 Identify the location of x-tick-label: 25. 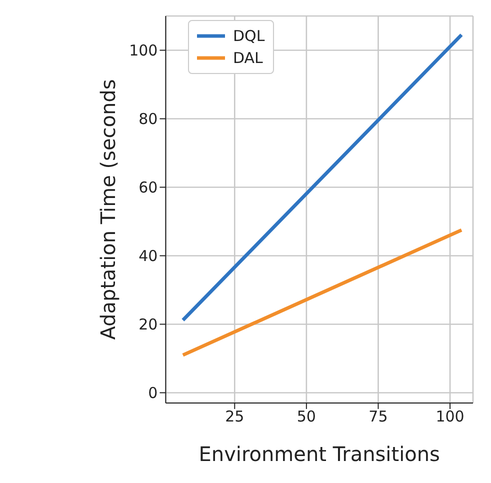
(234, 417).